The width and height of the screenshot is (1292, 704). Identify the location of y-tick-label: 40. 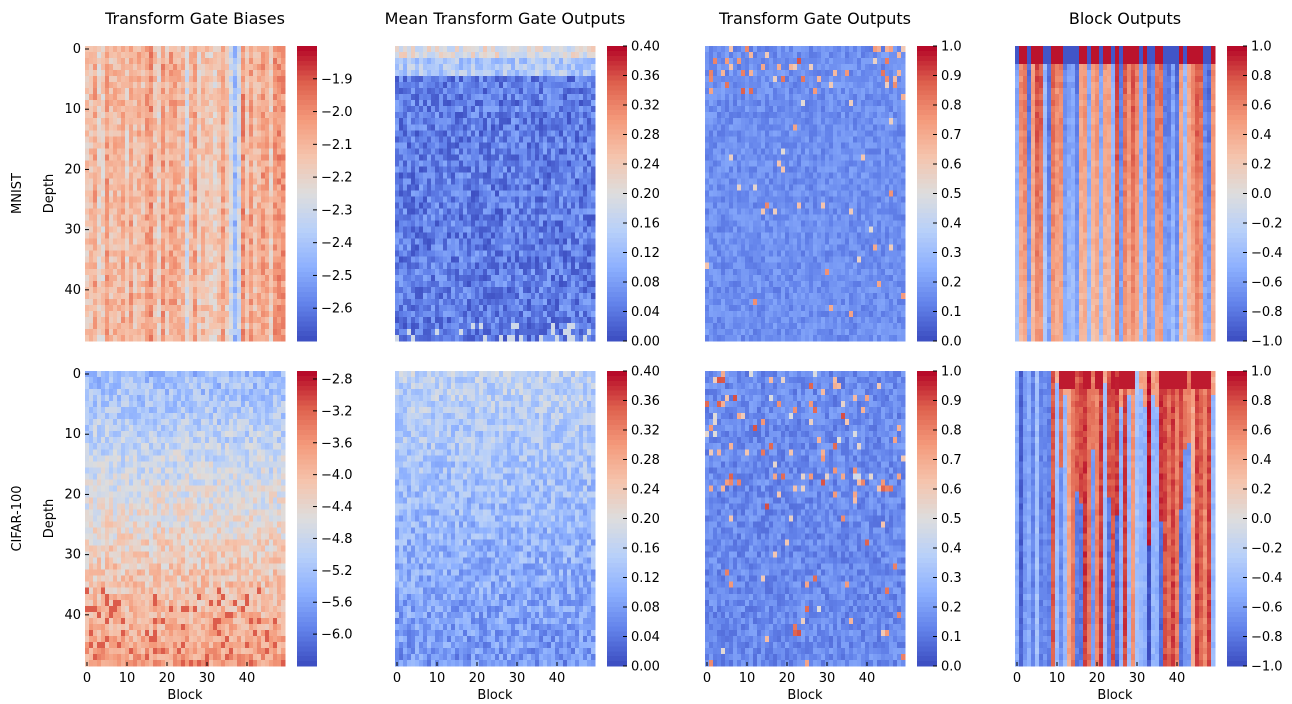
(72, 290).